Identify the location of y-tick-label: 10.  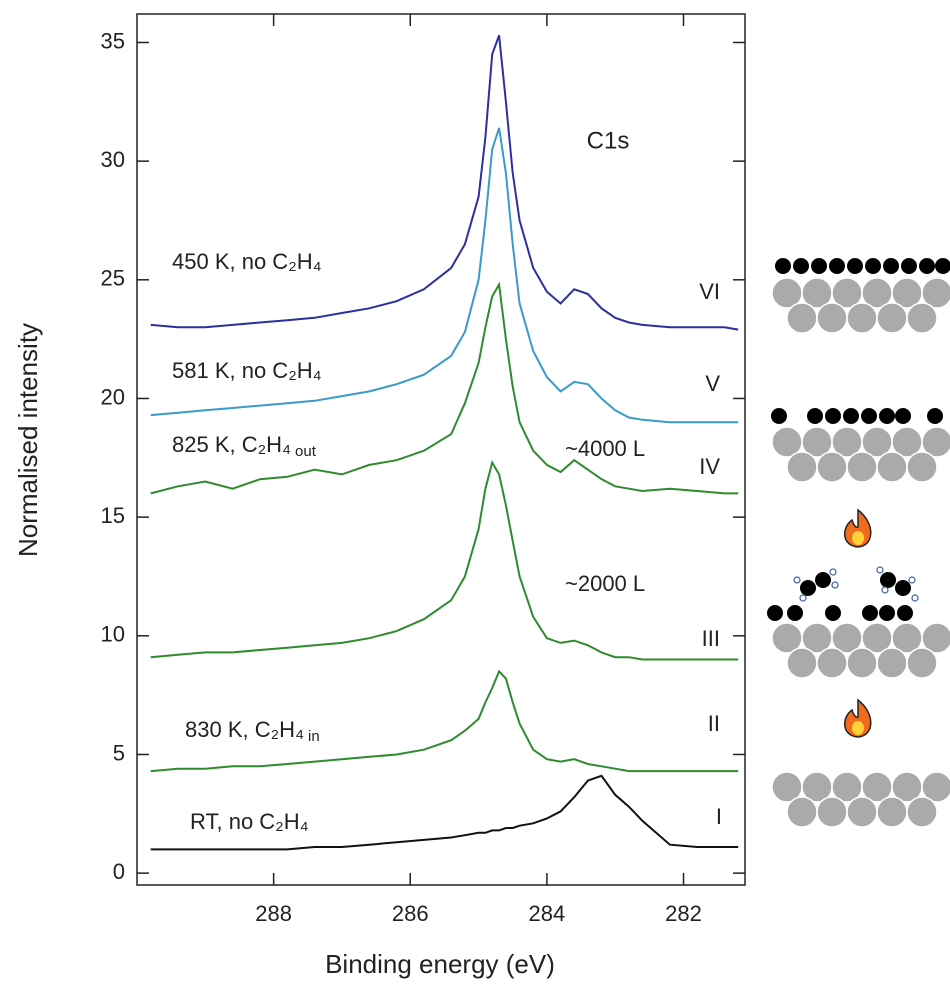
(113, 634).